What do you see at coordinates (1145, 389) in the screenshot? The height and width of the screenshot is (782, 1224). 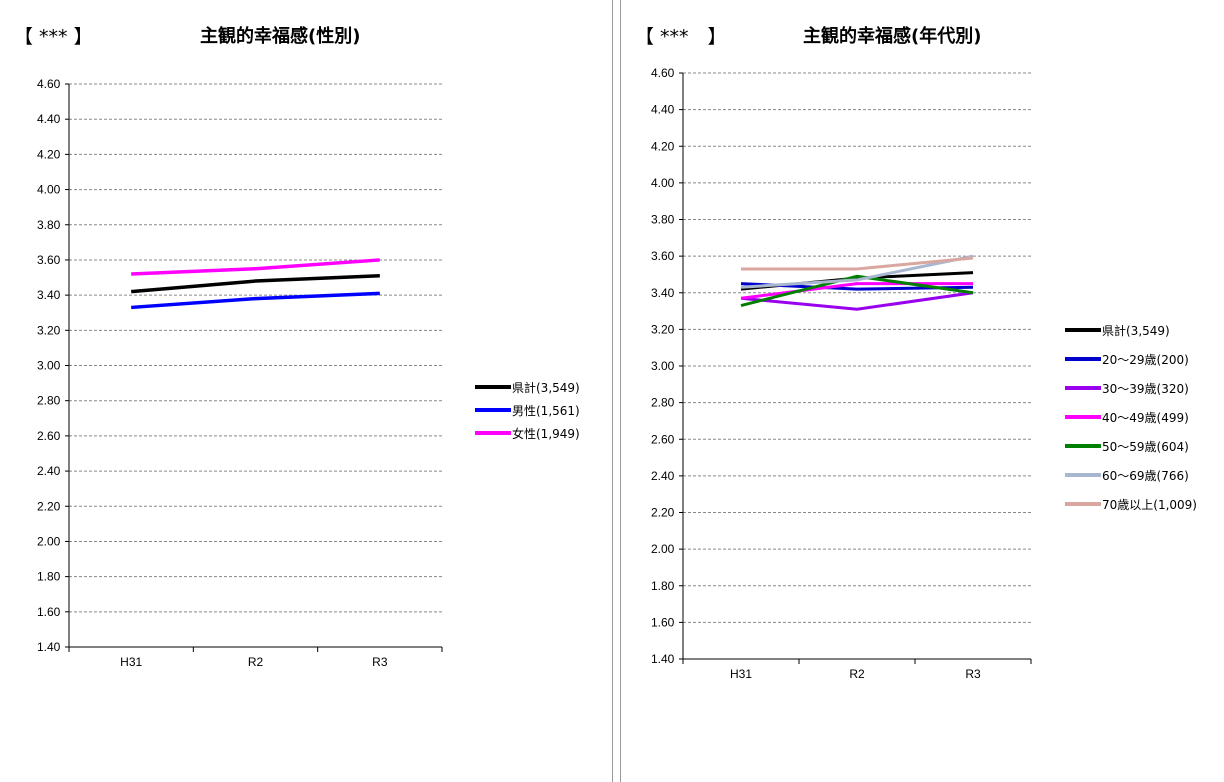 I see `legend-label: 30～39歳(320)` at bounding box center [1145, 389].